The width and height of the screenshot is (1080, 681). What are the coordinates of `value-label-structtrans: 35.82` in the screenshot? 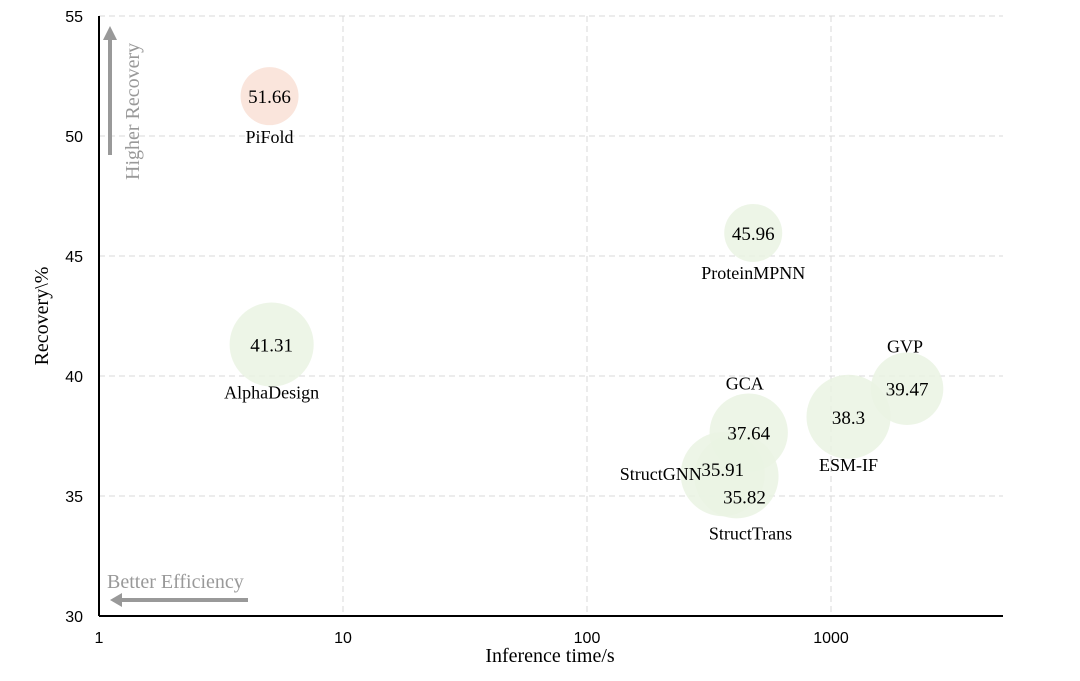 It's located at (744, 497).